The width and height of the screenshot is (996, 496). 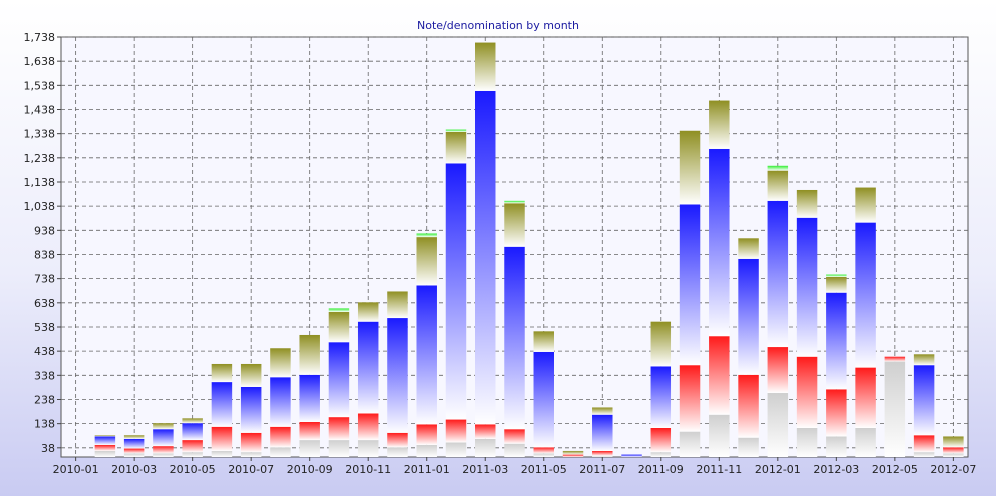 What do you see at coordinates (40, 61) in the screenshot?
I see `y-tick-label: 1,638` at bounding box center [40, 61].